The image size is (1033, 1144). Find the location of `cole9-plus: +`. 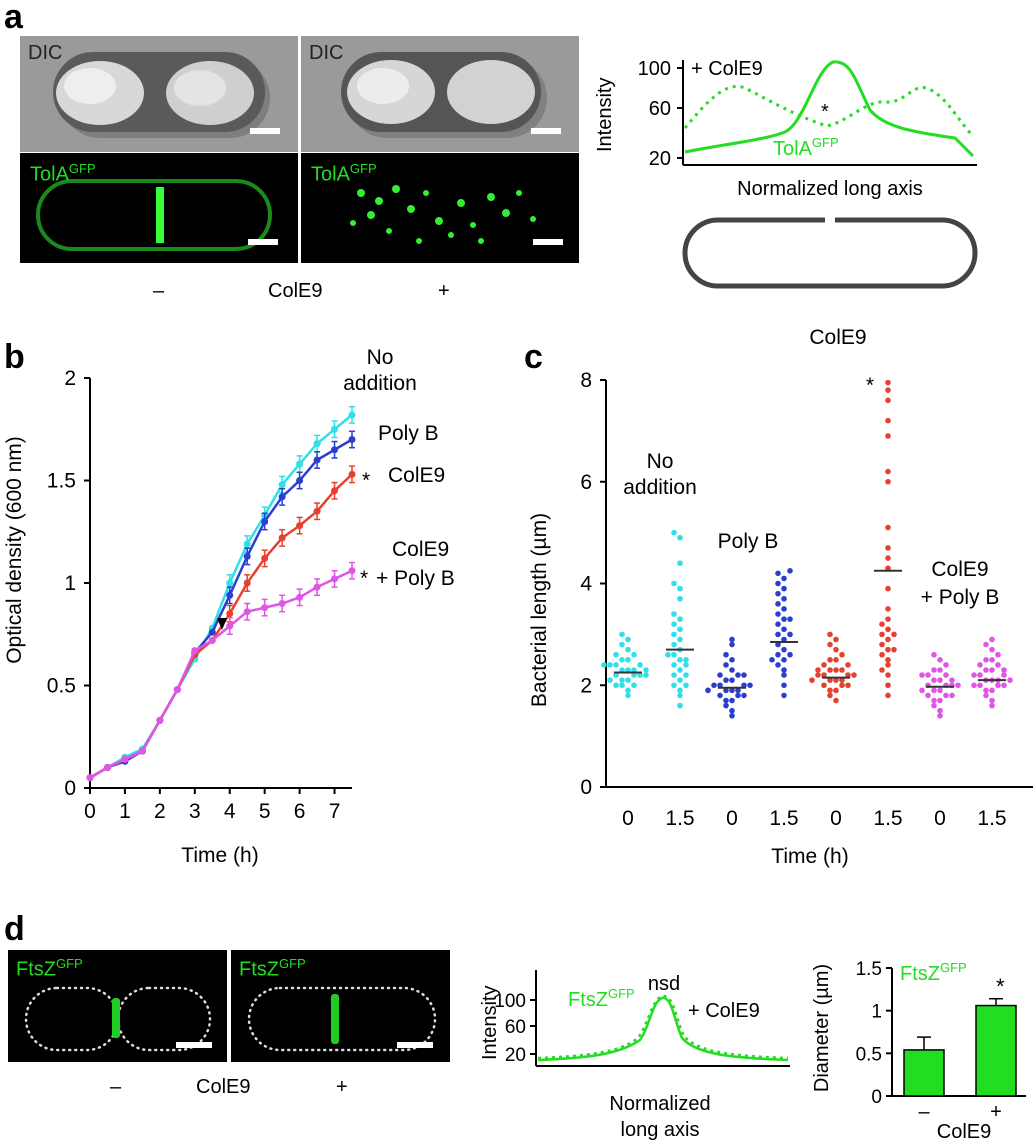

cole9-plus: + is located at coordinates (342, 1087).